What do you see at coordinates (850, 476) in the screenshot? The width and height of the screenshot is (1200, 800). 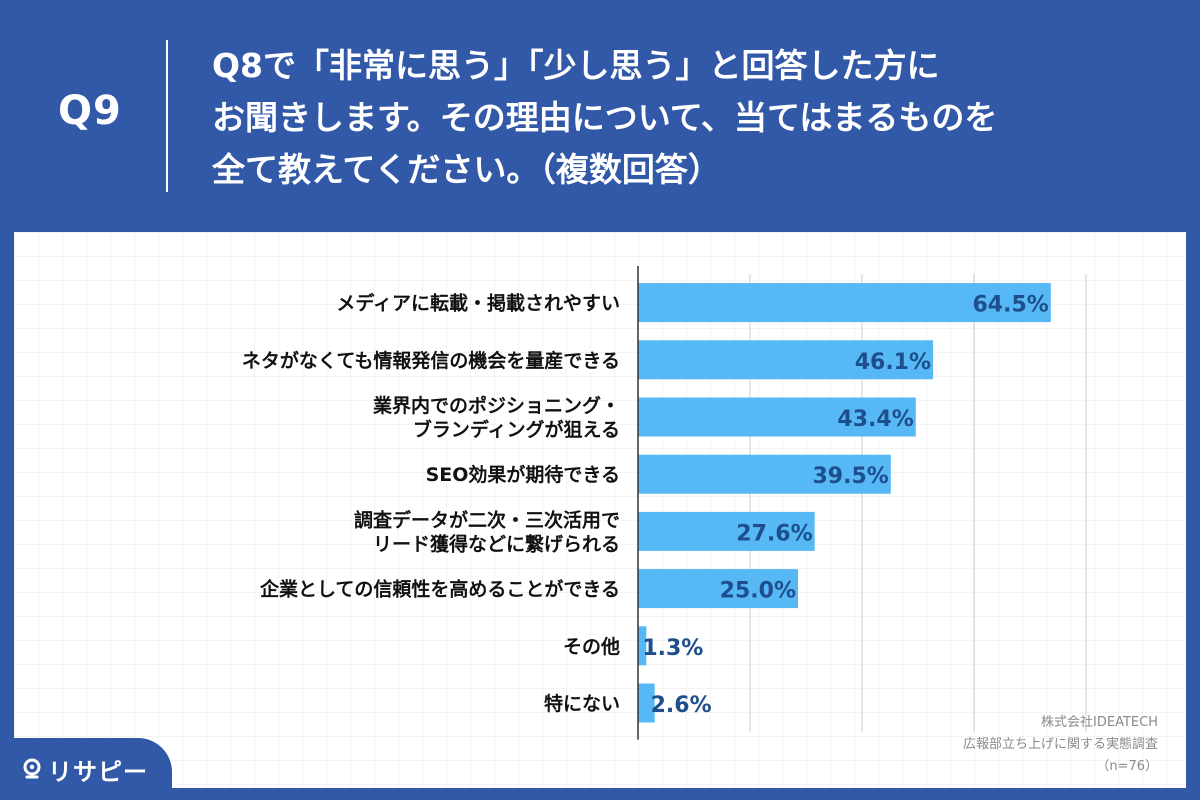 I see `value-label: 39.5%` at bounding box center [850, 476].